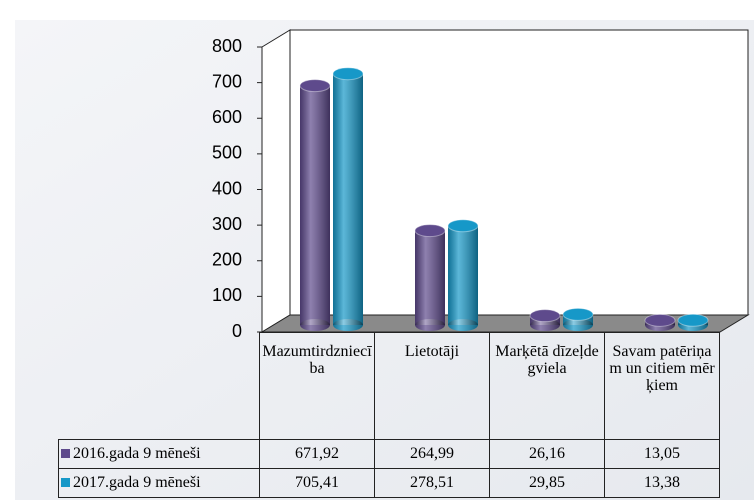 The height and width of the screenshot is (500, 754). I want to click on category-label: Marķētā dīzeļdegviela, so click(547, 386).